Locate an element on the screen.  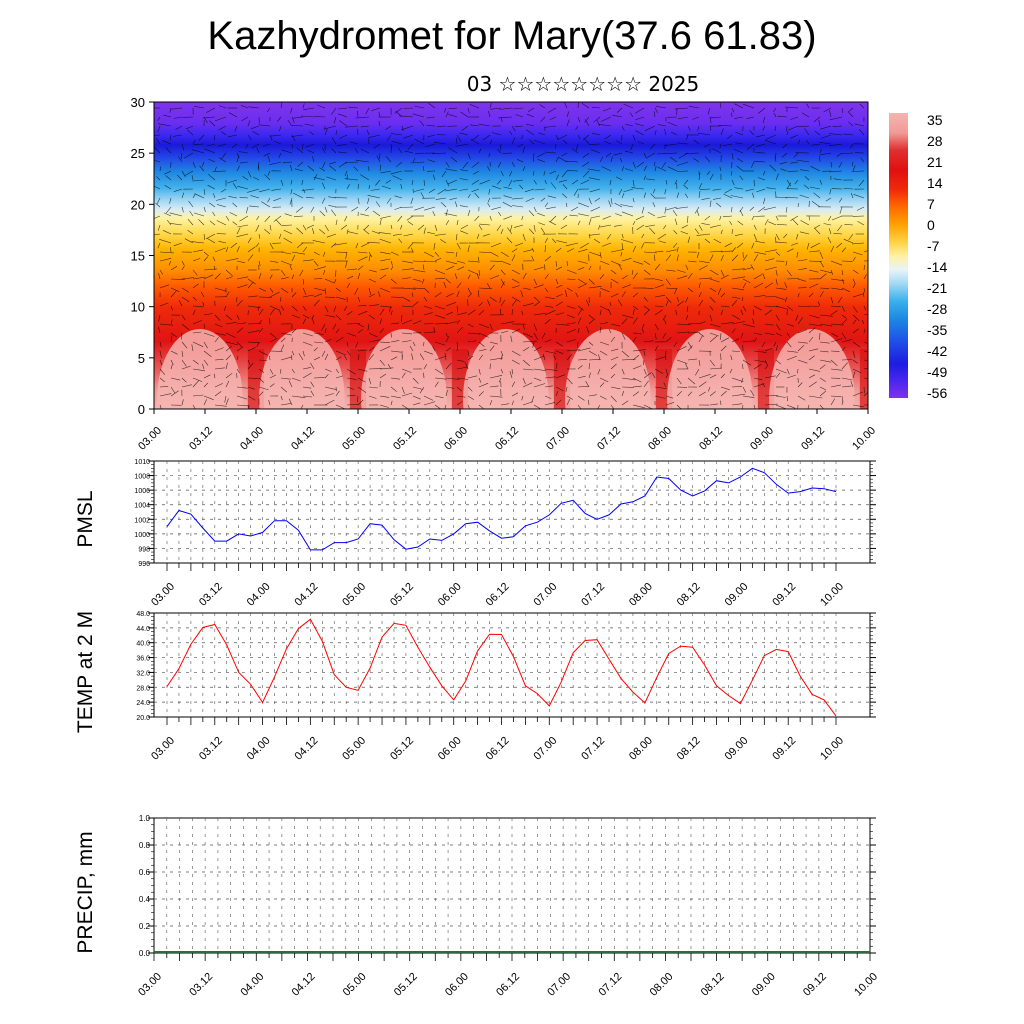
y-tick-label: 44.0 is located at coordinates (143, 629).